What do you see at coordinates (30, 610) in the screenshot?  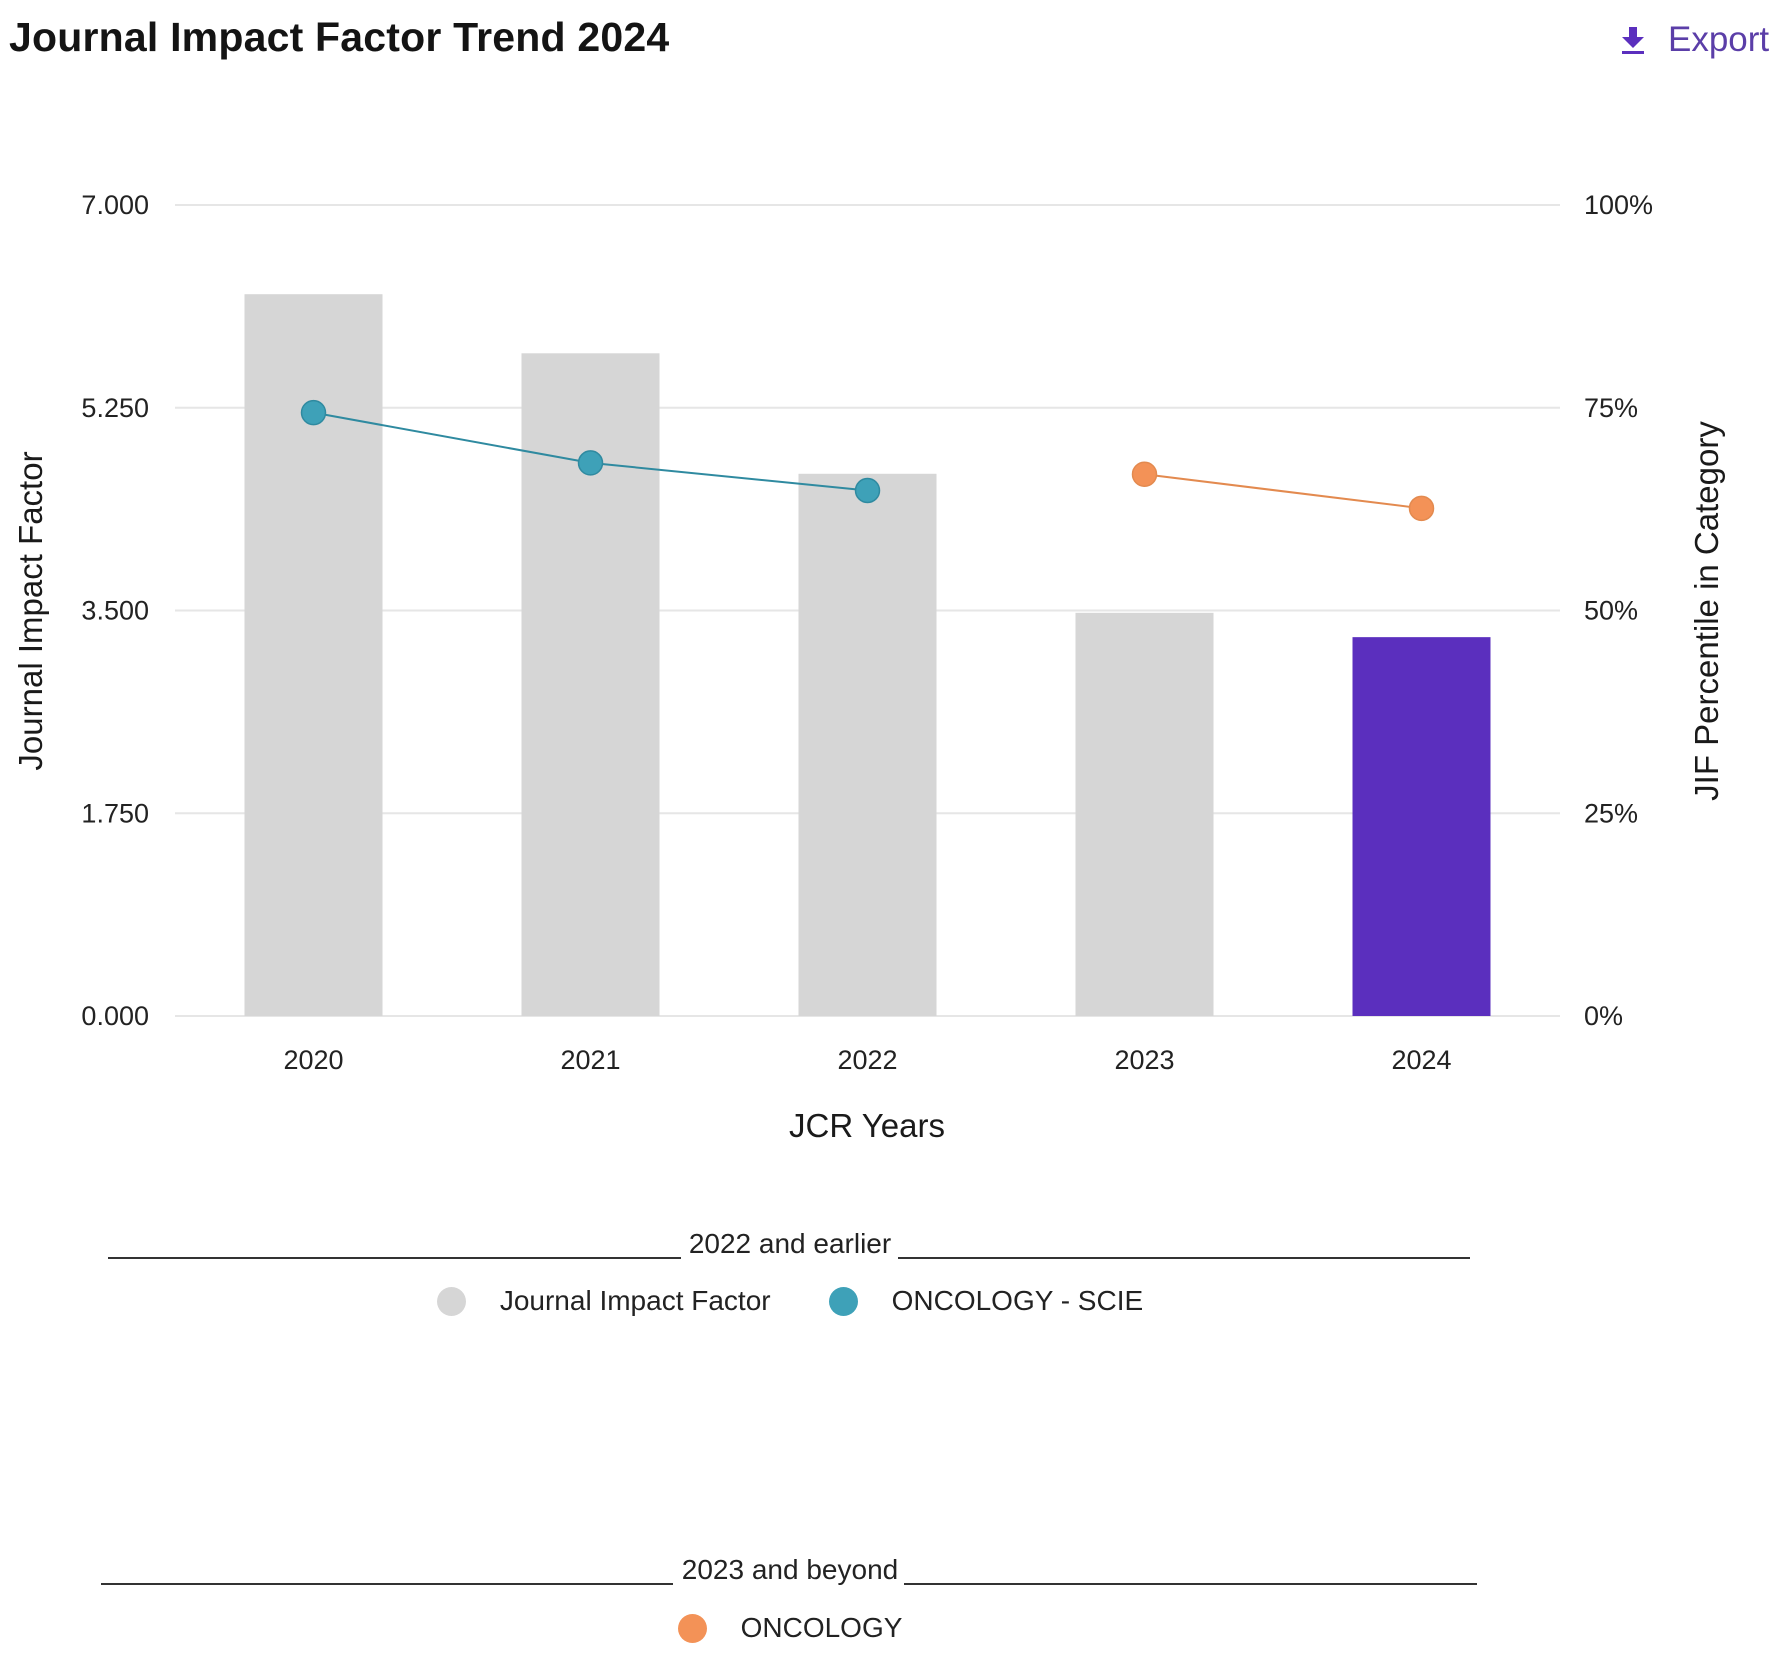 I see `y-axis-title: Journal Impact Factor` at bounding box center [30, 610].